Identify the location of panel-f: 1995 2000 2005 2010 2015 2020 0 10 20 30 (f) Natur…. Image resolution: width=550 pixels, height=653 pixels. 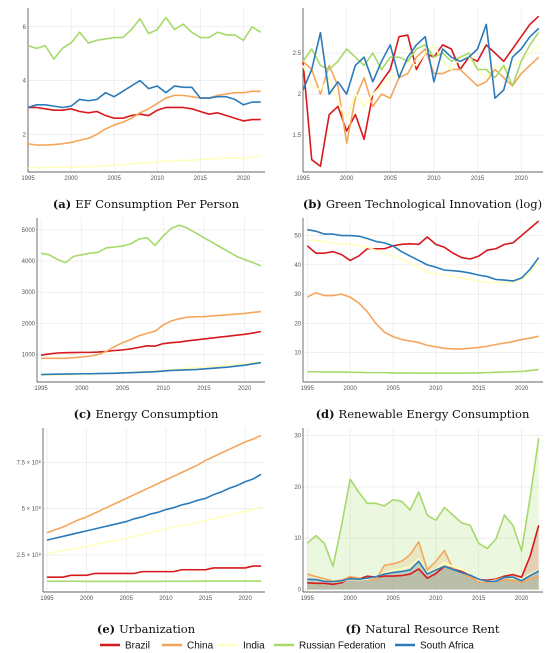
(418, 532).